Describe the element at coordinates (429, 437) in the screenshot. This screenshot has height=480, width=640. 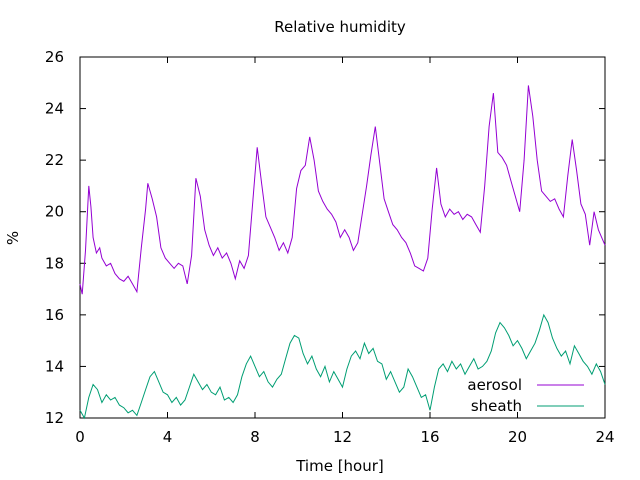
I see `x-tick-label: 16` at that location.